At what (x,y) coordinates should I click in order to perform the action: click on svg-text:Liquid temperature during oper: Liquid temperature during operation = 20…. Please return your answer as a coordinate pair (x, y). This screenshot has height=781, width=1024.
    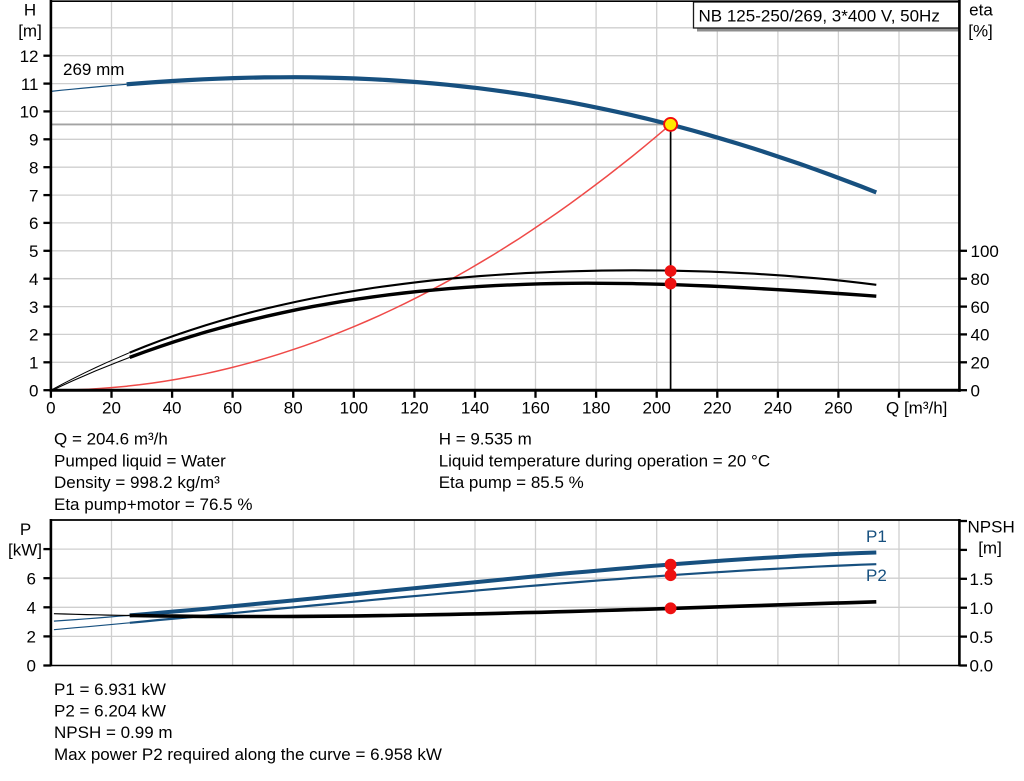
    Looking at the image, I should click on (604, 460).